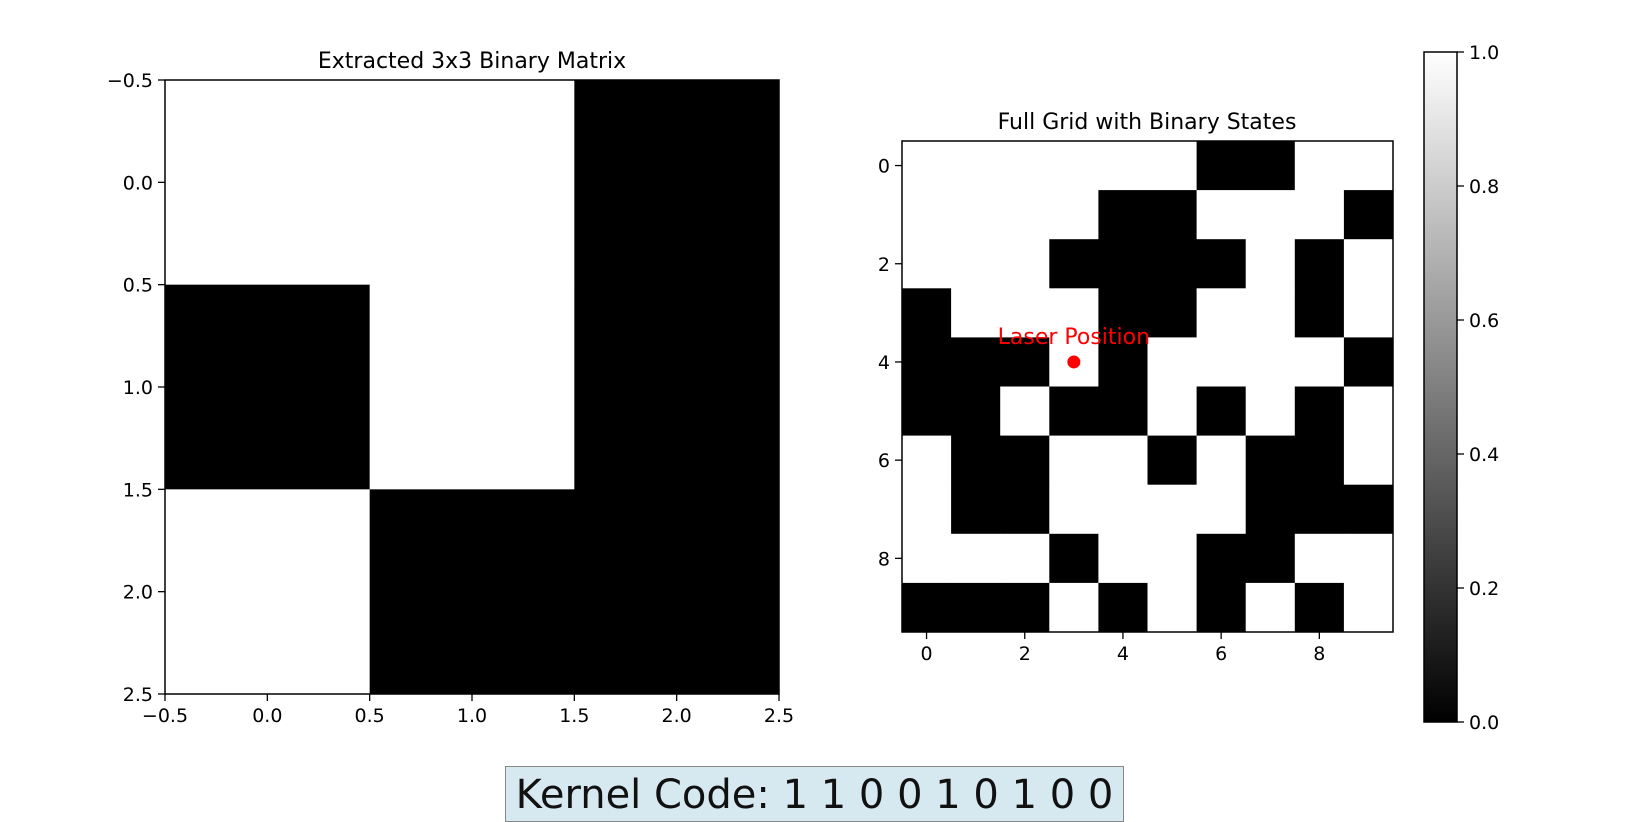 Image resolution: width=1642 pixels, height=822 pixels. I want to click on full-grid-cell-r2-c6, so click(1221, 264).